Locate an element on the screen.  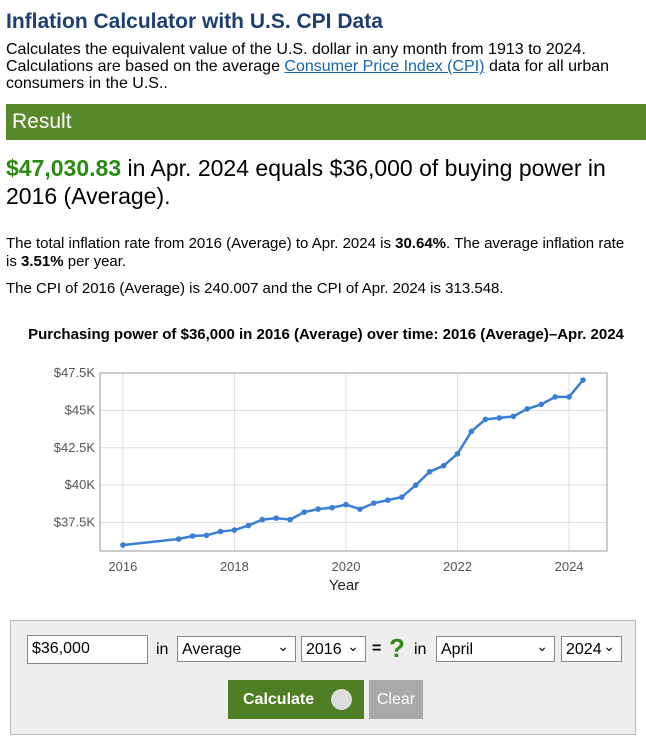
x-tick-label: 2022 is located at coordinates (457, 566).